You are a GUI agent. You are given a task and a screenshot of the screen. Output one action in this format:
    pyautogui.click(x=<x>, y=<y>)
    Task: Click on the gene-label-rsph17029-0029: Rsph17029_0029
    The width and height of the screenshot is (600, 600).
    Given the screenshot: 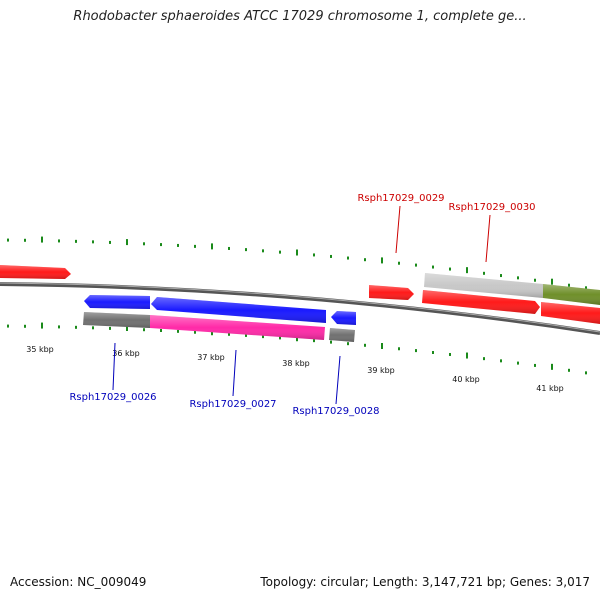 What is the action you would take?
    pyautogui.click(x=400, y=198)
    